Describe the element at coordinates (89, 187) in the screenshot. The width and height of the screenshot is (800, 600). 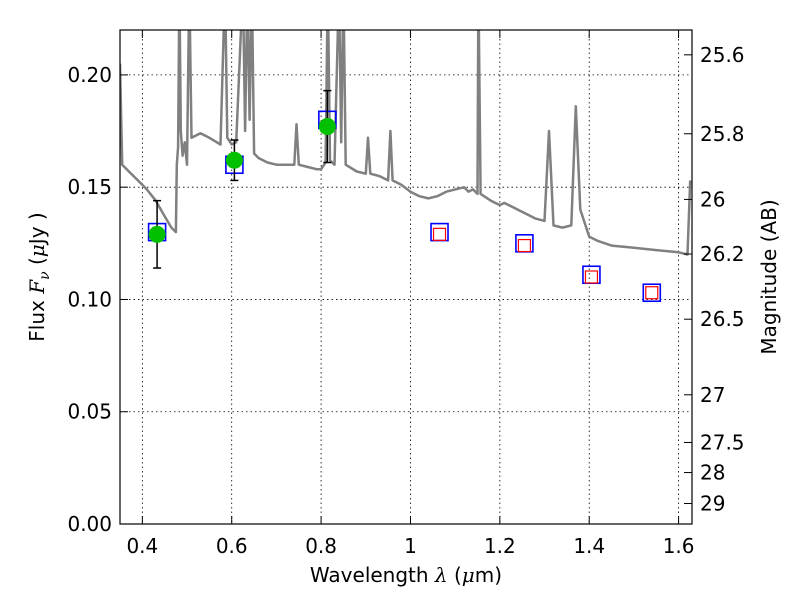
I see `y-tick-label: 0.15` at that location.